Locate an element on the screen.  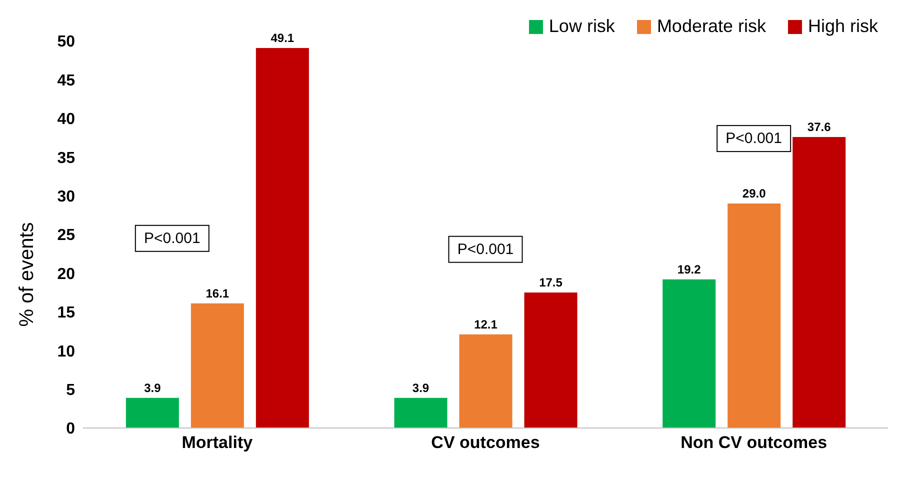
x-tick-label: Mortality is located at coordinates (218, 442).